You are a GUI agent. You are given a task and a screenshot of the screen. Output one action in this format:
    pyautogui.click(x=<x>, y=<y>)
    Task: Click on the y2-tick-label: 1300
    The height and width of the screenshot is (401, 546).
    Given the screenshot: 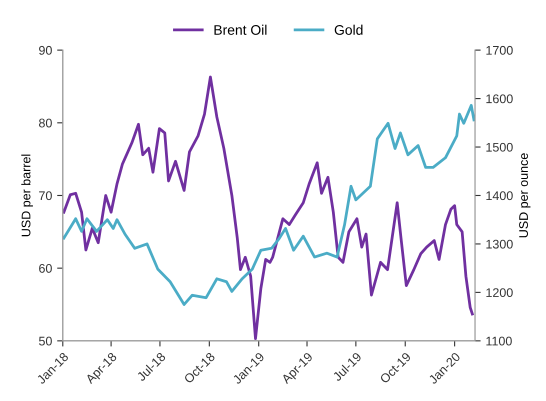 What is the action you would take?
    pyautogui.click(x=499, y=244)
    